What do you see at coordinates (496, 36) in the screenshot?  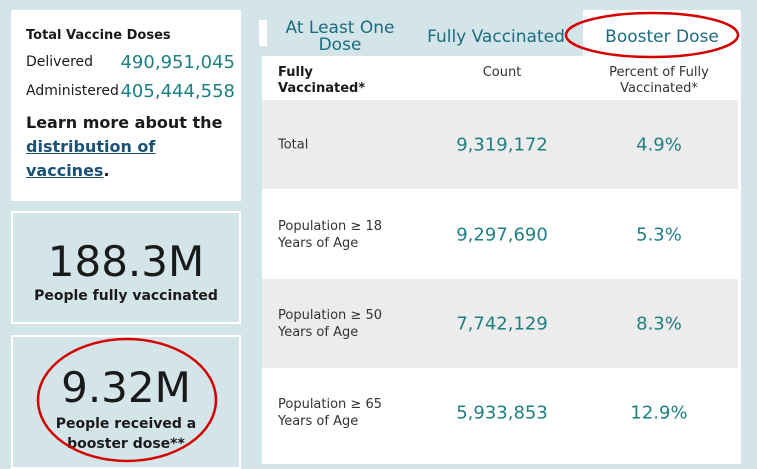 I see `tab-fully-vaccinated: Fully Vaccinated` at bounding box center [496, 36].